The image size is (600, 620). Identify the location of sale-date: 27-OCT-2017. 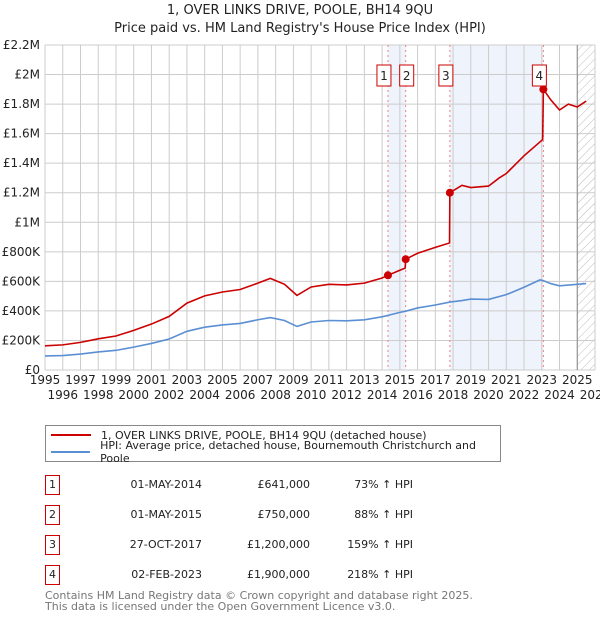
(165, 544).